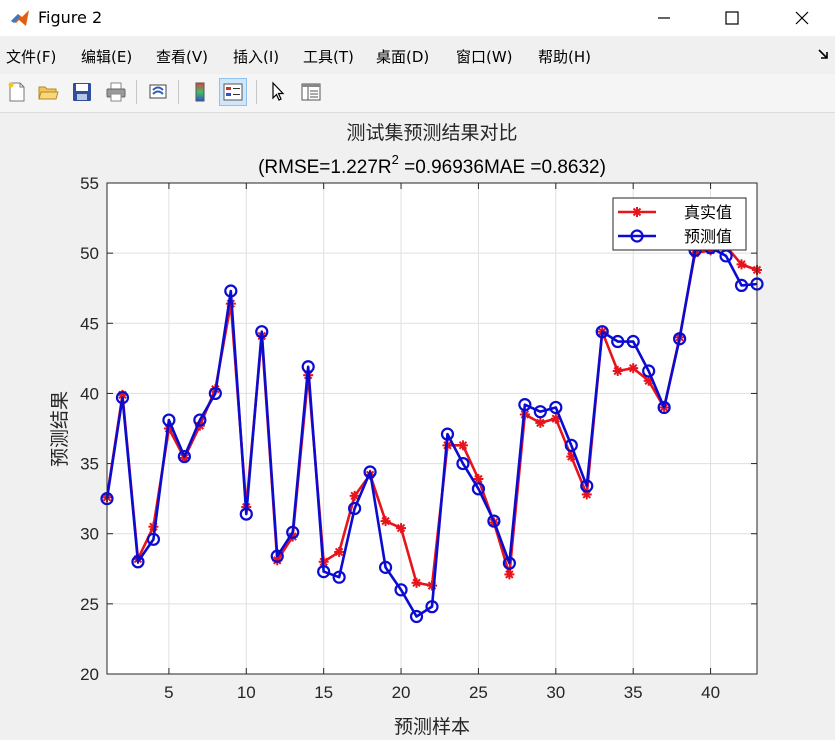 The width and height of the screenshot is (835, 740). I want to click on legend-label: 预测值, so click(708, 236).